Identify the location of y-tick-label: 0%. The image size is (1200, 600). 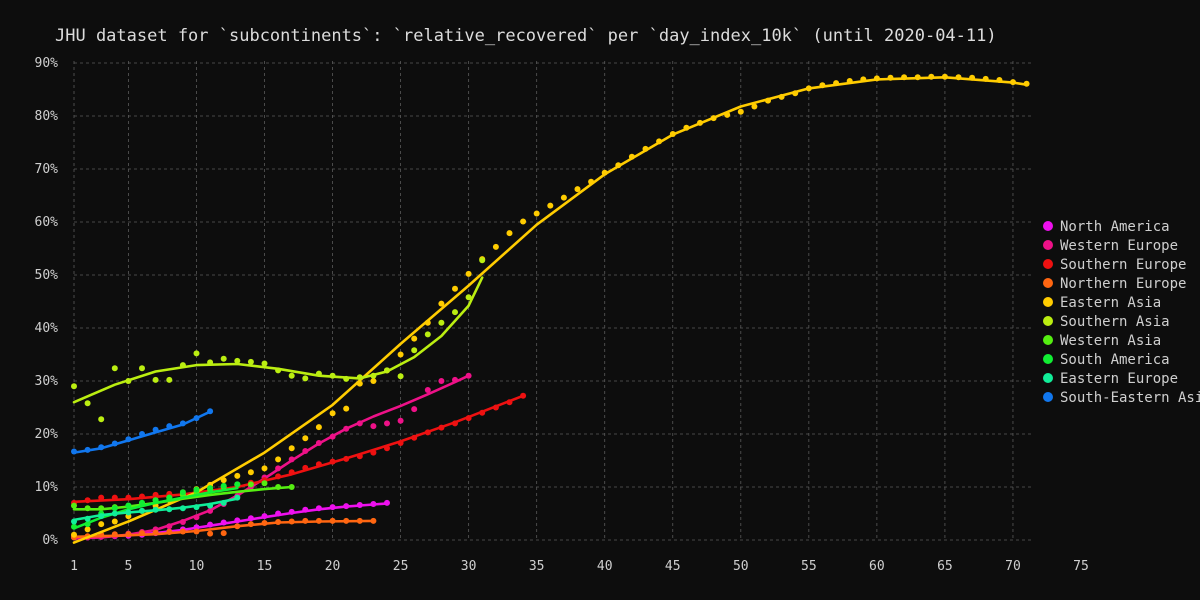
(50, 540).